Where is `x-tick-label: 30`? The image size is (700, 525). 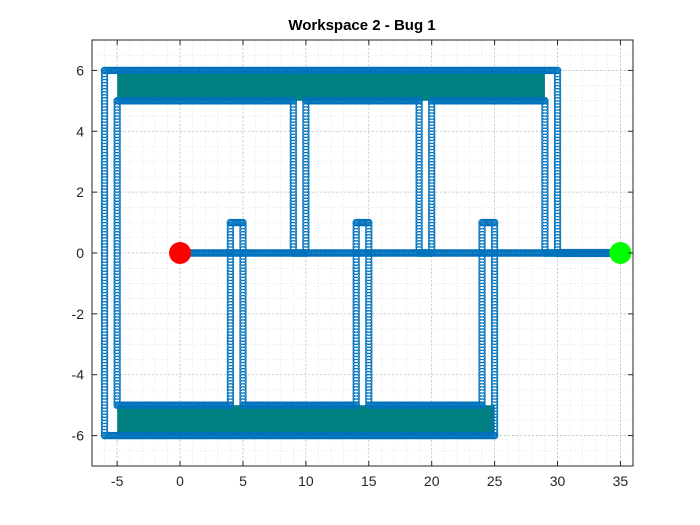 x-tick-label: 30 is located at coordinates (558, 481).